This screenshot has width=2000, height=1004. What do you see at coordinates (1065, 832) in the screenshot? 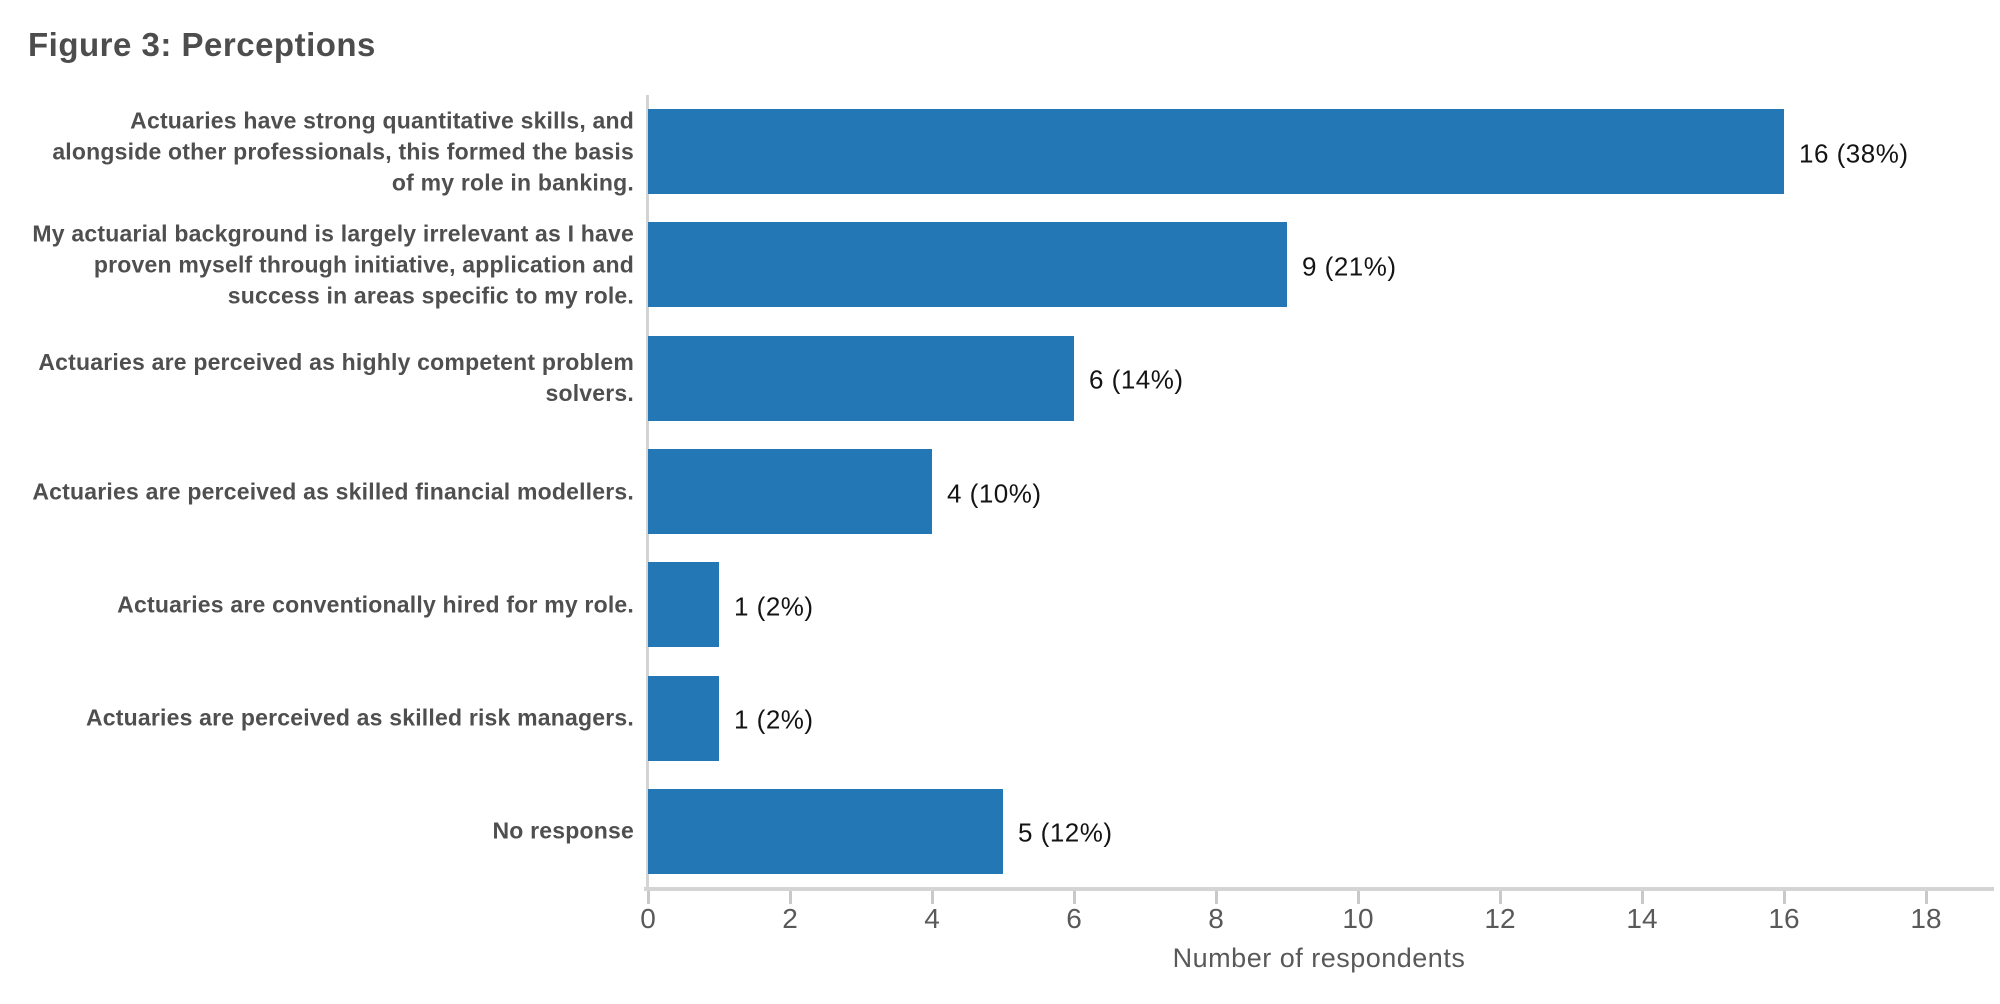
I see `bar-value-label: 5 (12%)` at bounding box center [1065, 832].